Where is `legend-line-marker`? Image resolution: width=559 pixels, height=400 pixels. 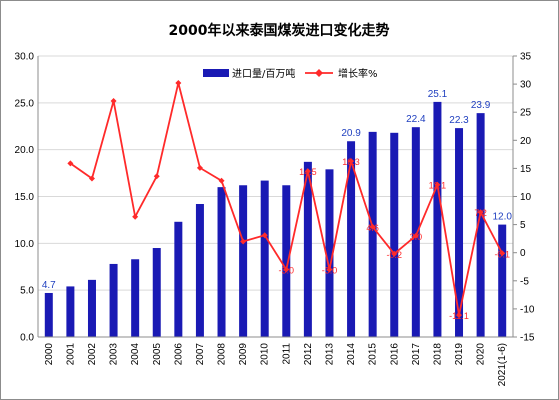
legend-line-marker is located at coordinates (319, 73).